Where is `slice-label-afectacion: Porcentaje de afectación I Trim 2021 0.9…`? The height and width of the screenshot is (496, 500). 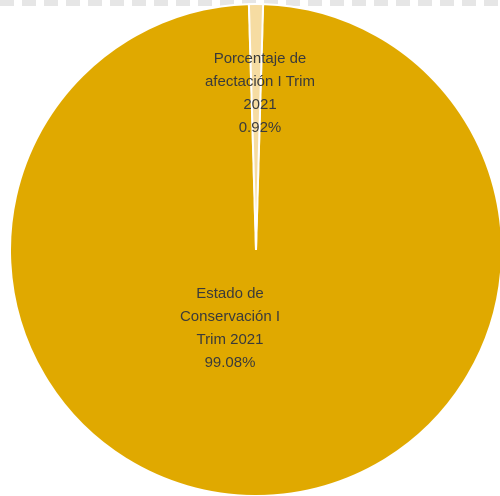 slice-label-afectacion: Porcentaje de afectación I Trim 2021 0.9… is located at coordinates (260, 93).